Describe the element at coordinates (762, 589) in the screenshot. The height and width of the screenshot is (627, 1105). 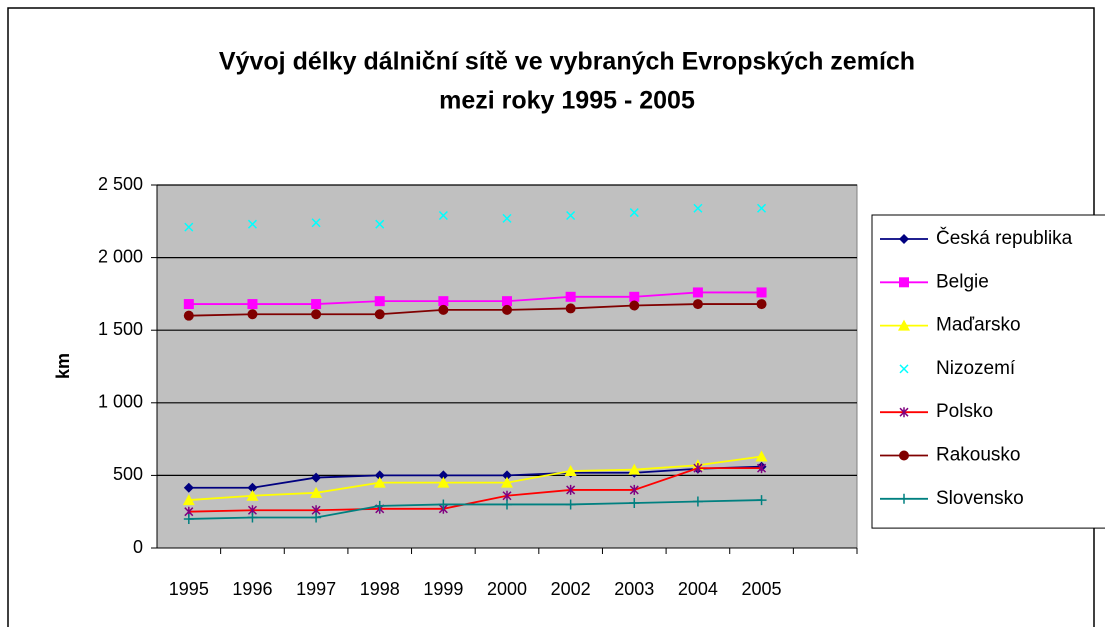
I see `x-tick-label: 2005` at that location.